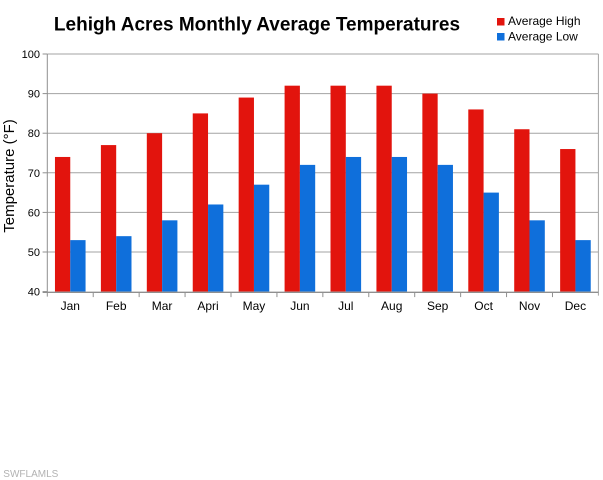 The image size is (603, 480). What do you see at coordinates (544, 21) in the screenshot?
I see `svg-text: Average High` at bounding box center [544, 21].